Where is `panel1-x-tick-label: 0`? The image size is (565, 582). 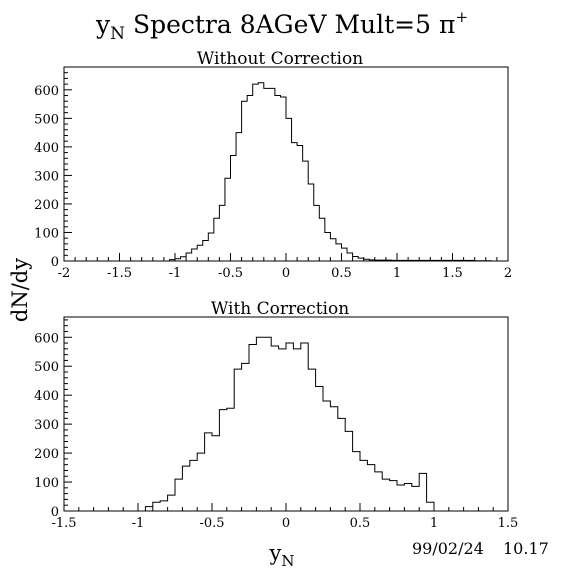
panel1-x-tick-label: 0 is located at coordinates (286, 273).